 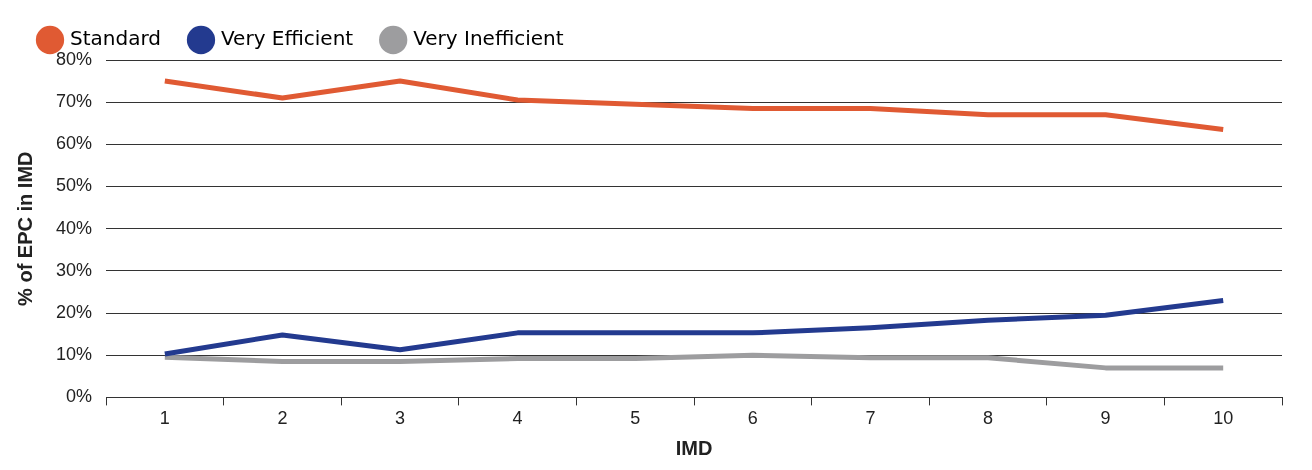 I want to click on y-tick-label: 20%, so click(x=74, y=312).